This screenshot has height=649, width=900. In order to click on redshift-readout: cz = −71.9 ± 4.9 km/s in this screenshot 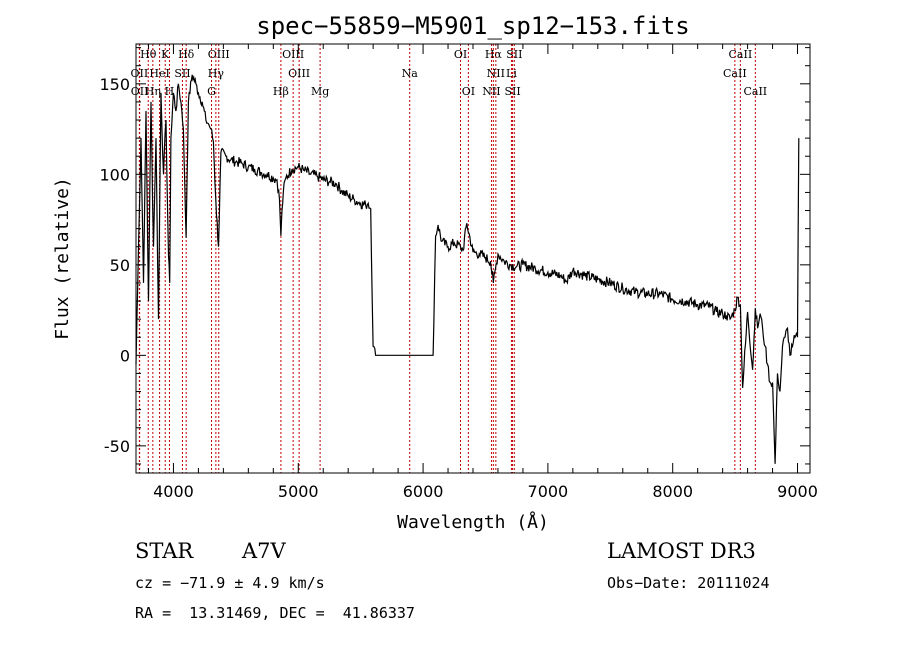, I will do `click(230, 583)`.